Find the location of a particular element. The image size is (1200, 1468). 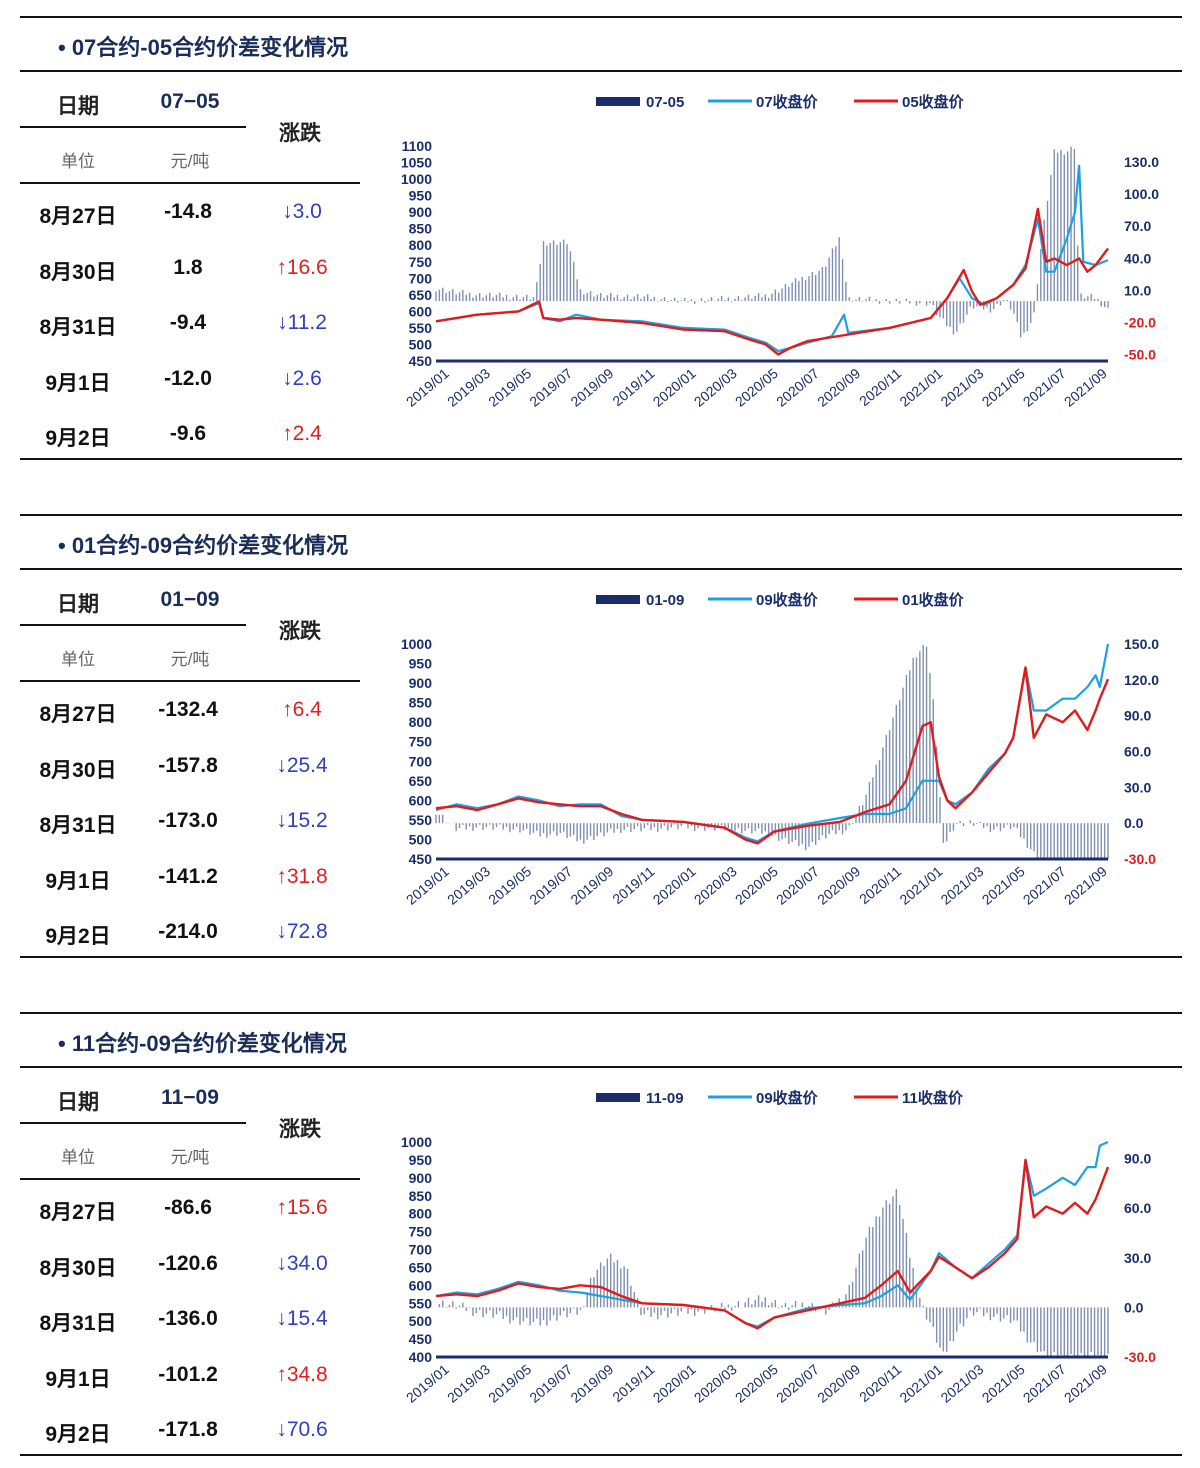

x-axis-tick-group: 2021/09 is located at coordinates (1085, 885).